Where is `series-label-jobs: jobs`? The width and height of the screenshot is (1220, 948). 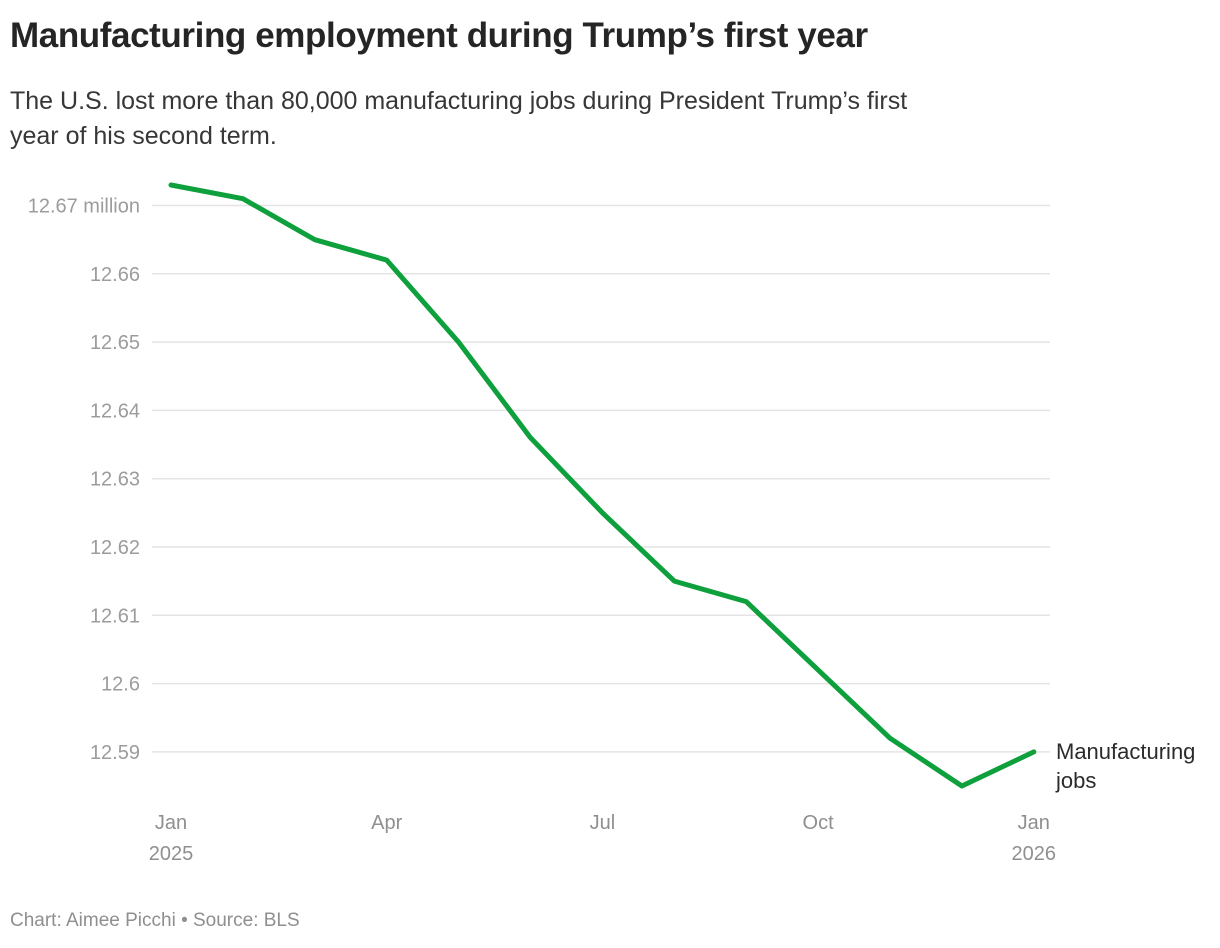
series-label-jobs: jobs is located at coordinates (1075, 780).